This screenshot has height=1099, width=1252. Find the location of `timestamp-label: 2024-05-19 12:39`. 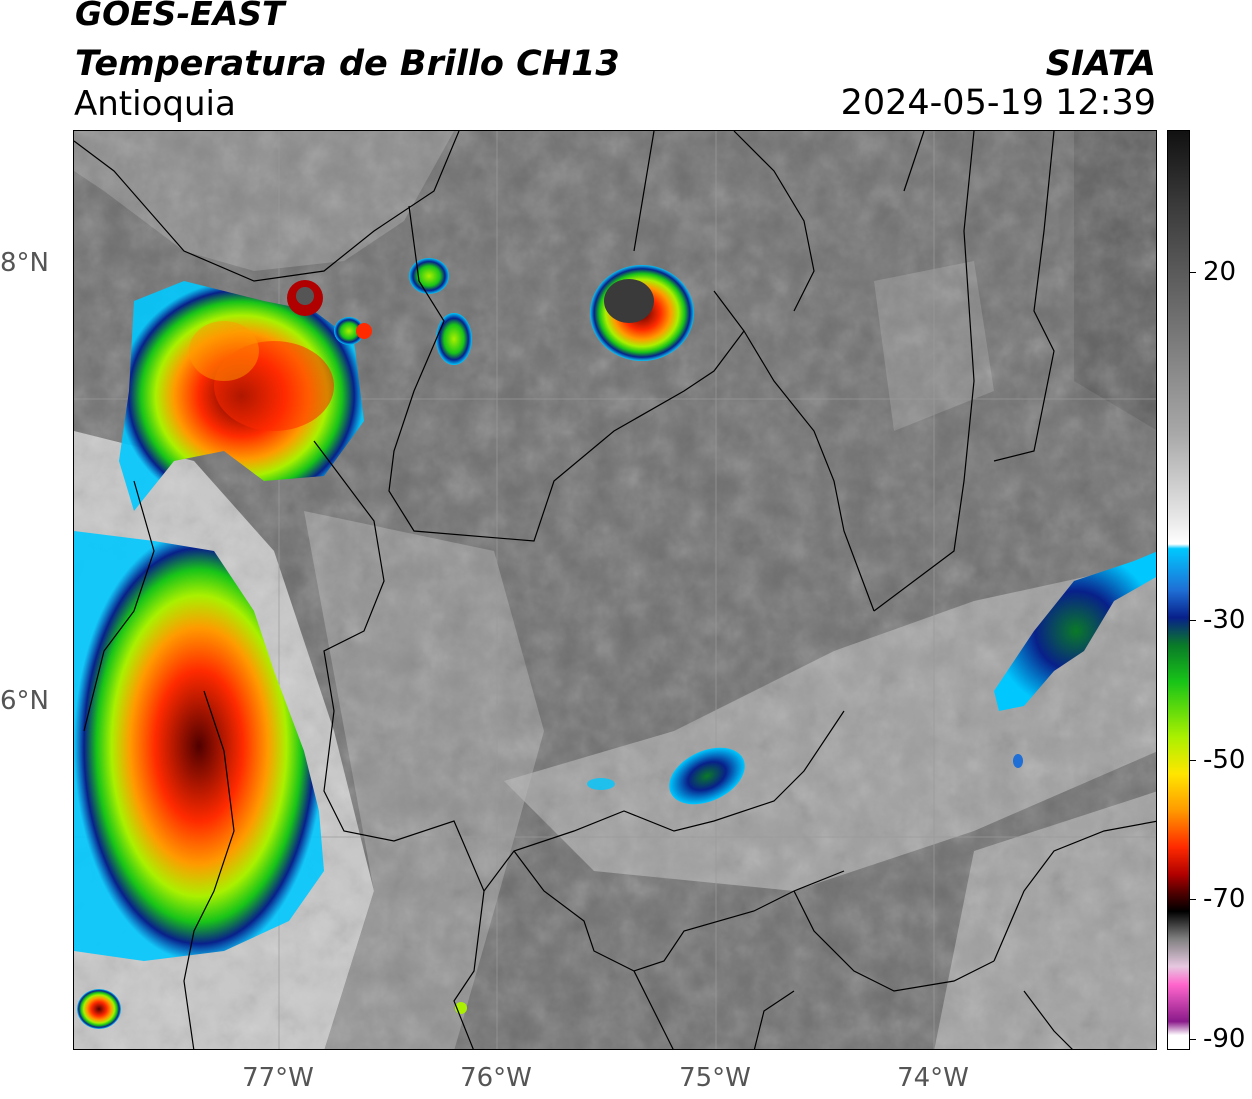

timestamp-label: 2024-05-19 12:39 is located at coordinates (998, 103).